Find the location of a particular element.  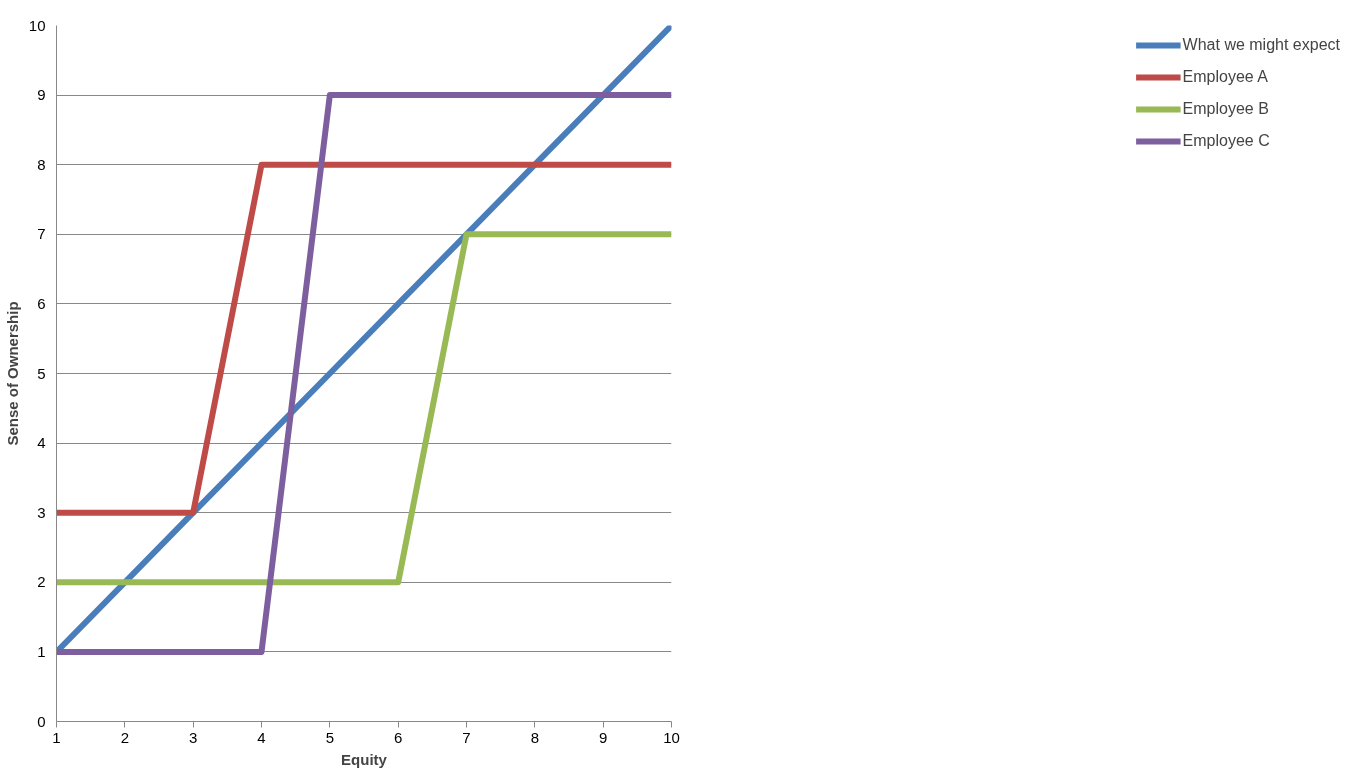

x-tick-label: 10 is located at coordinates (671, 737).